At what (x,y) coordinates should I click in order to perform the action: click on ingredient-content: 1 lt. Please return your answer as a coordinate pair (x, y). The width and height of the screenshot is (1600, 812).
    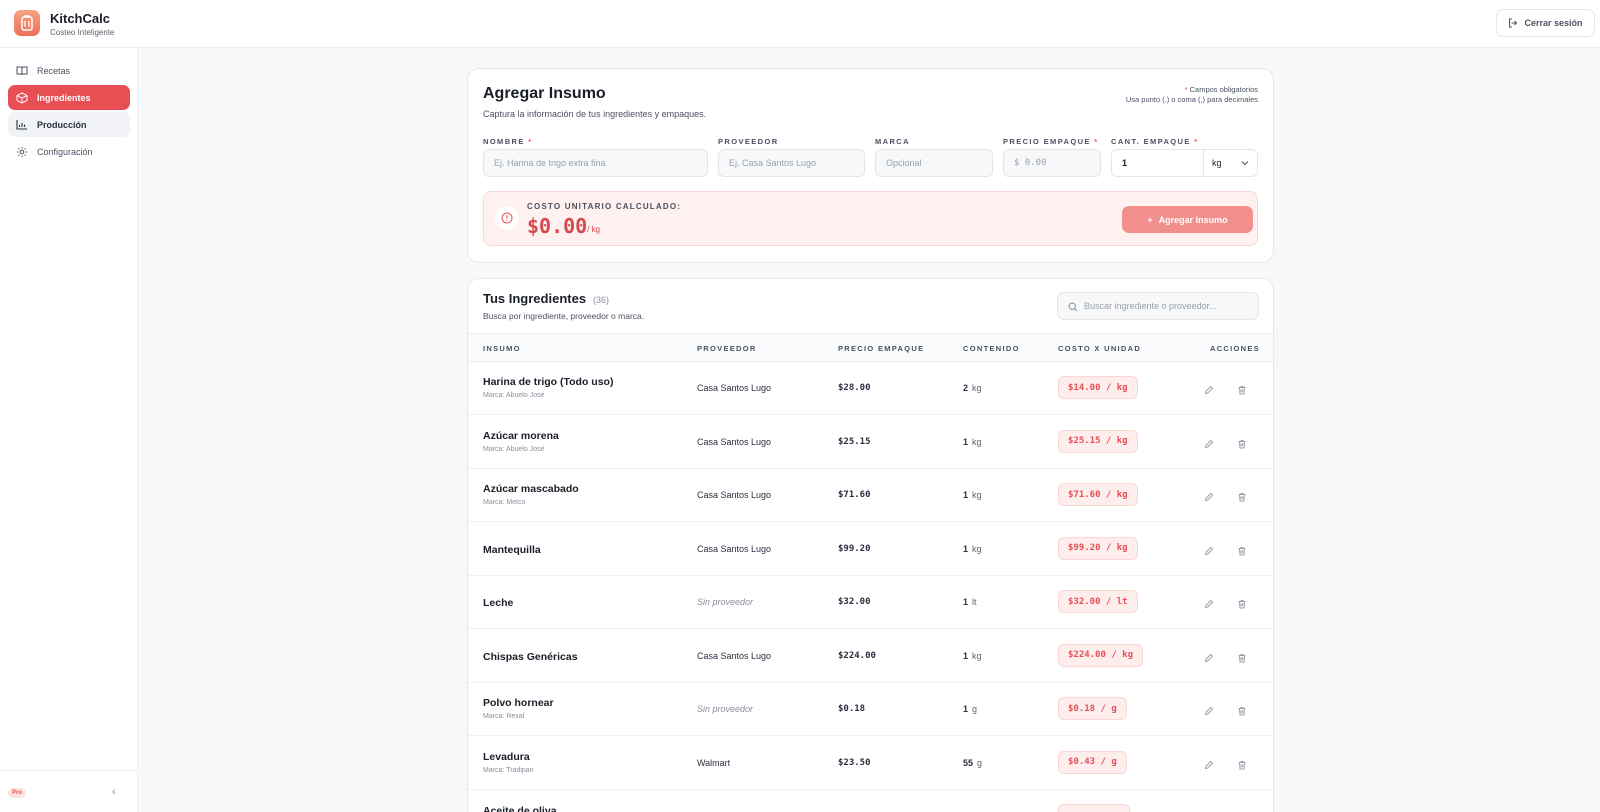
    Looking at the image, I should click on (970, 602).